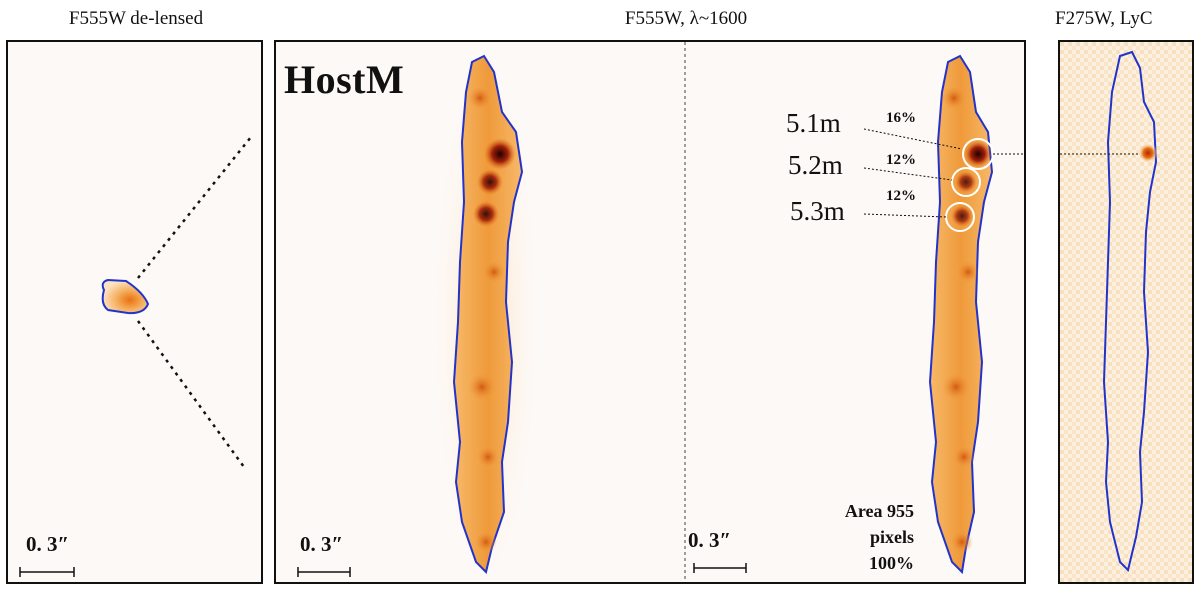 The width and height of the screenshot is (1200, 590). What do you see at coordinates (817, 211) in the screenshot?
I see `clump-label-5-3m: 5.3m` at bounding box center [817, 211].